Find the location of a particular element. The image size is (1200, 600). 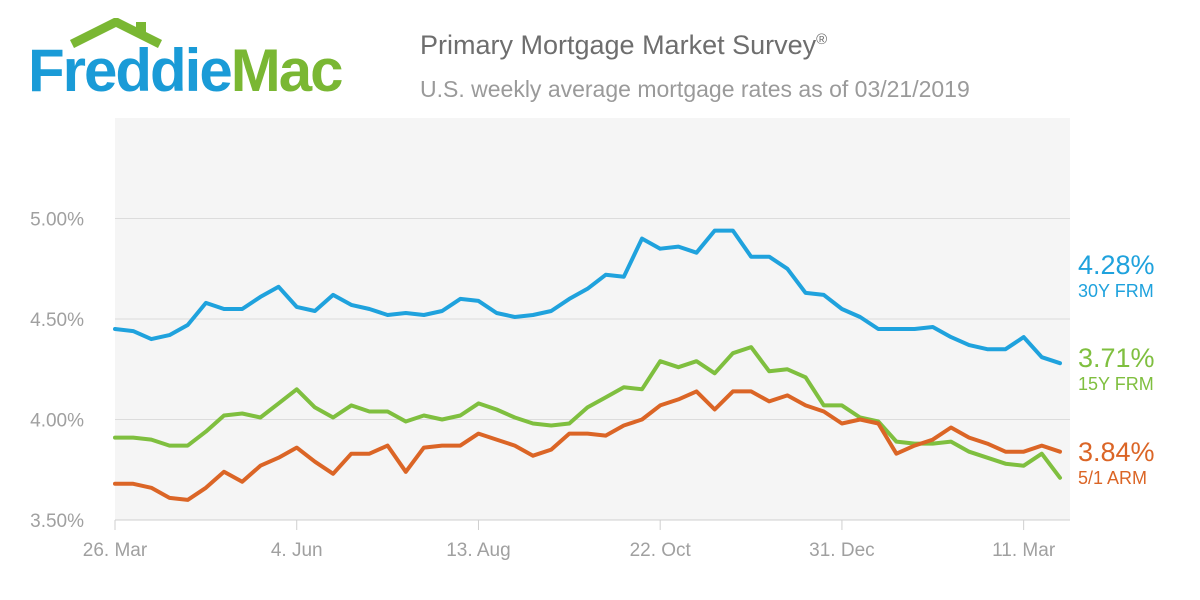

label-30y-frm-name: 30Y FRM is located at coordinates (1116, 291).